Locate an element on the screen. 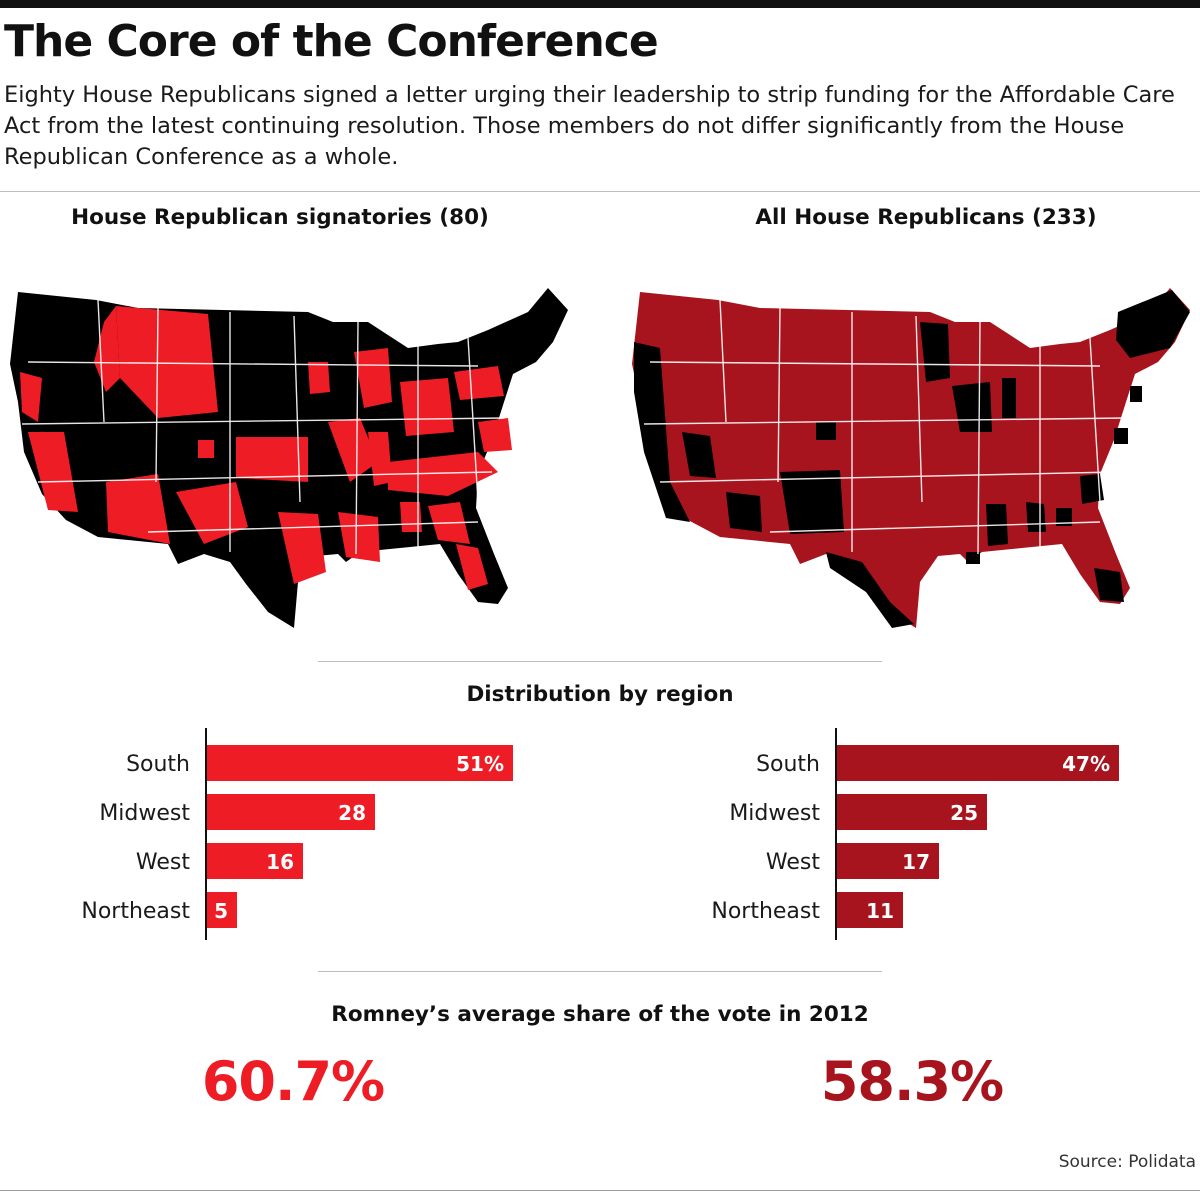 The image size is (1200, 1200). bar-value-label: 5 is located at coordinates (221, 911).